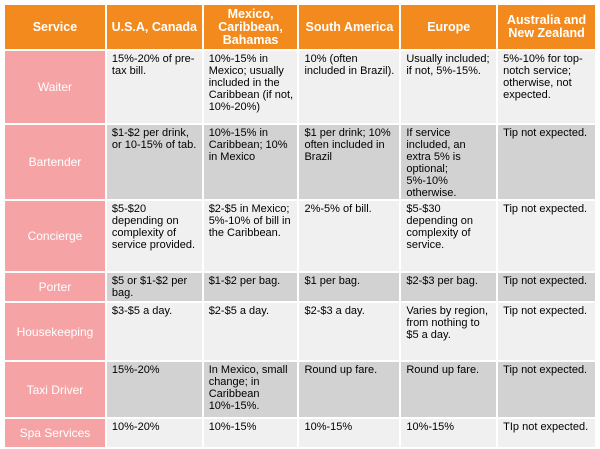 The height and width of the screenshot is (449, 600). What do you see at coordinates (154, 287) in the screenshot?
I see `cell-usa-canada: $5 or $1-$2 per bag.` at bounding box center [154, 287].